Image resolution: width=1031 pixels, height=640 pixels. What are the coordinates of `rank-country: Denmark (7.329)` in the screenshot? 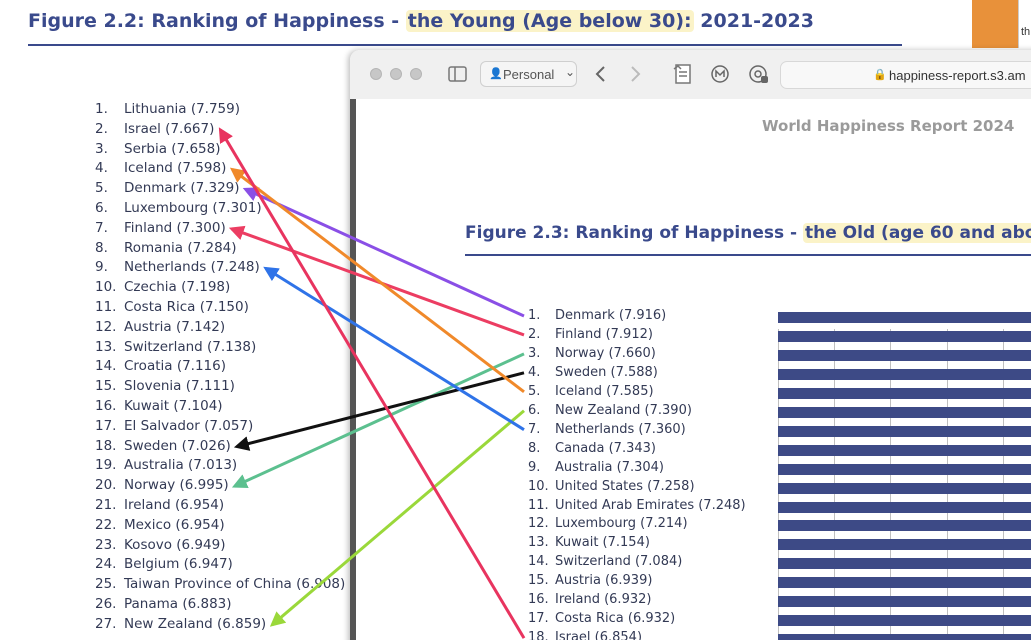 It's located at (182, 188).